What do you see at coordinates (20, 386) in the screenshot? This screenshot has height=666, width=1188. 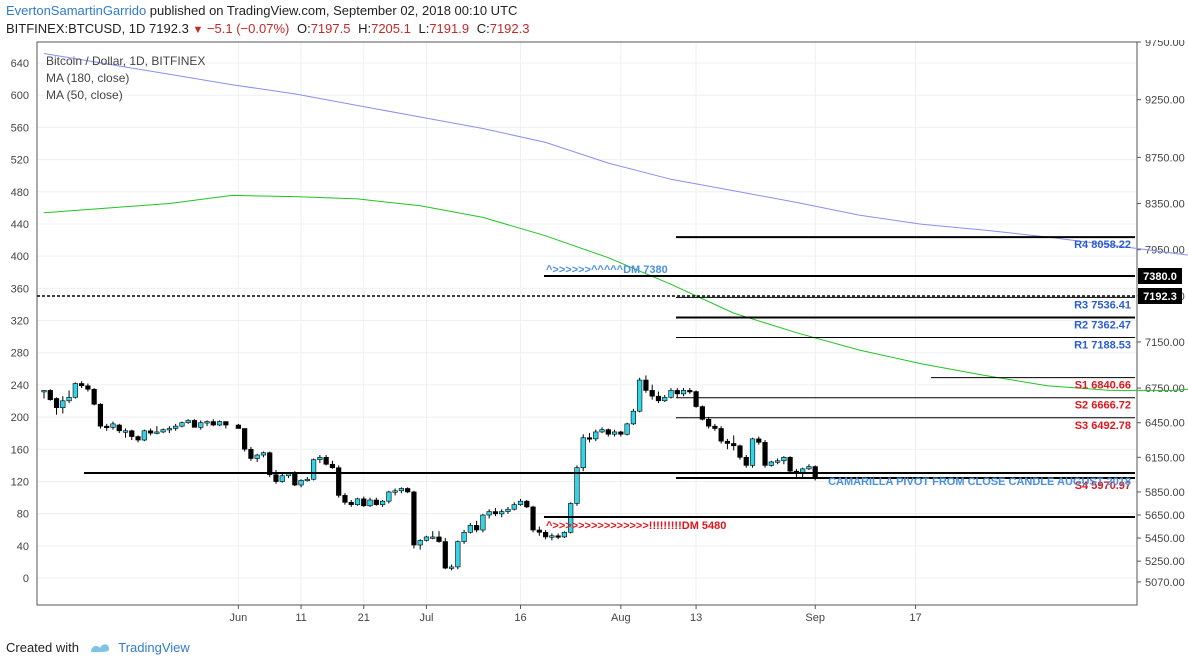 I see `left-axis-tick-label: 240` at bounding box center [20, 386].